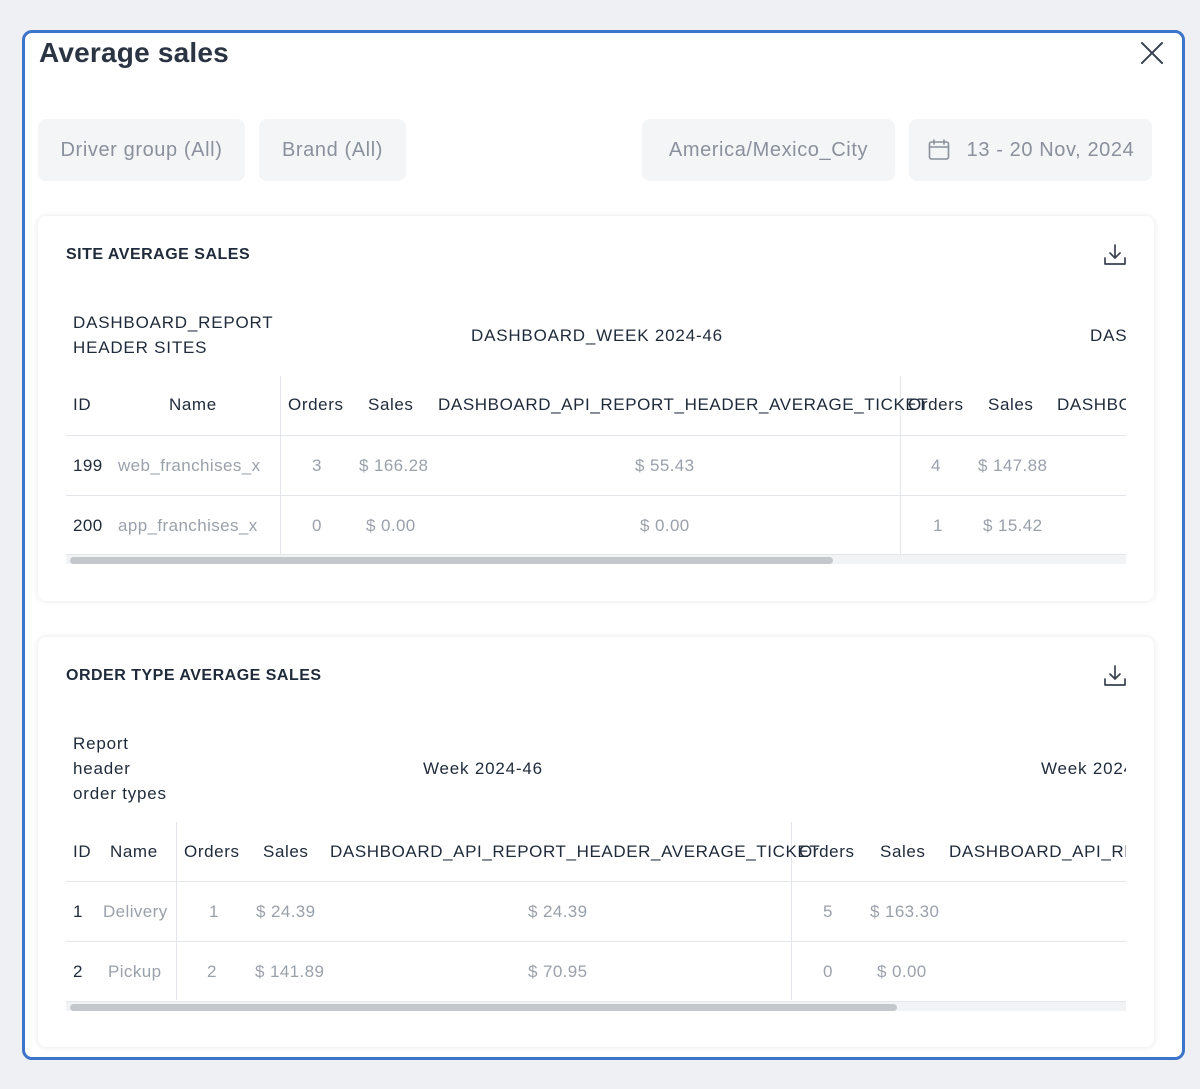  I want to click on cell-sales: $ 166.28, so click(394, 465).